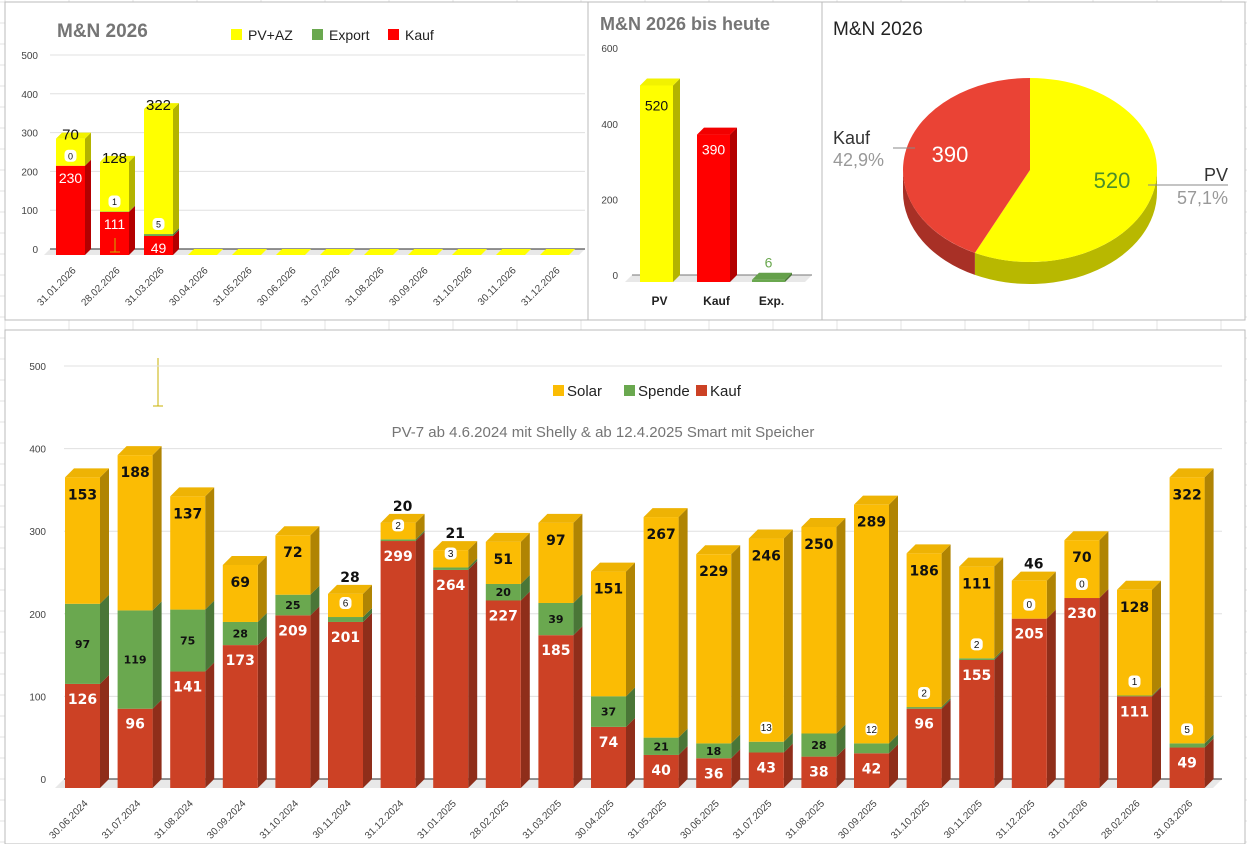 The width and height of the screenshot is (1247, 844). Describe the element at coordinates (350, 679) in the screenshot. I see `bar-stack: 201 6 28` at that location.